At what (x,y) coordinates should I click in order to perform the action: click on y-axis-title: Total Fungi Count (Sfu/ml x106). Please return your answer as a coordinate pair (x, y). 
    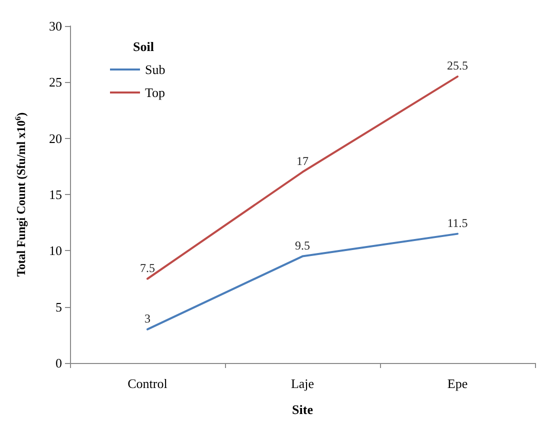
    Looking at the image, I should click on (21, 194).